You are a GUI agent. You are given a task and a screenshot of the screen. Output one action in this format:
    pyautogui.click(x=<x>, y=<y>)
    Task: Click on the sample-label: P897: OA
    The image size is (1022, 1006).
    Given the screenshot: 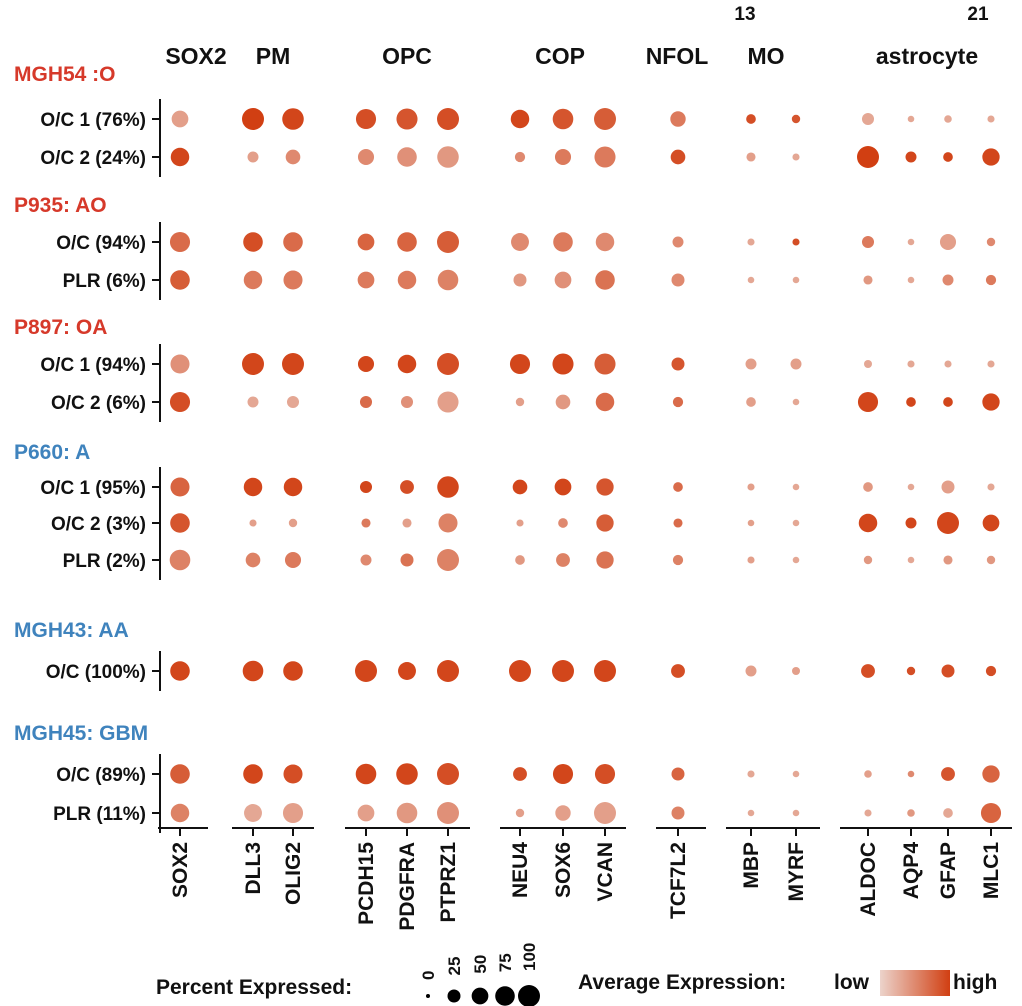 What is the action you would take?
    pyautogui.click(x=60, y=327)
    